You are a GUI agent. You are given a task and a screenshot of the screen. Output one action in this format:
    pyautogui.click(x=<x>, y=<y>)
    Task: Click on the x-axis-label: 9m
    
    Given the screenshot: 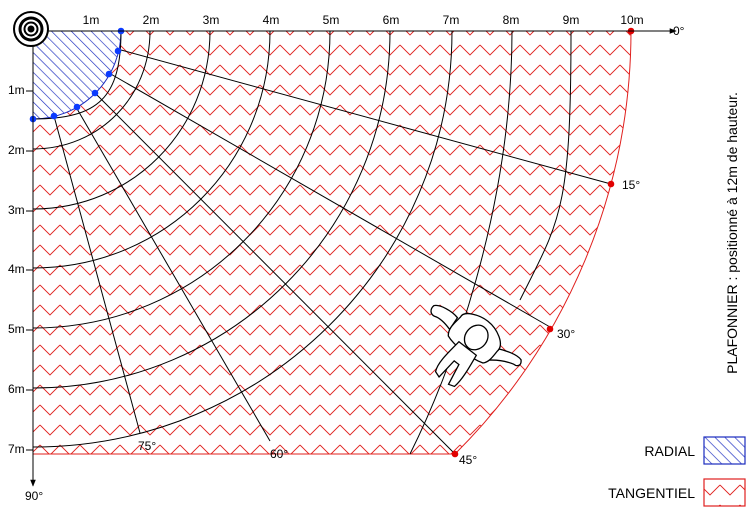 What is the action you would take?
    pyautogui.click(x=571, y=20)
    